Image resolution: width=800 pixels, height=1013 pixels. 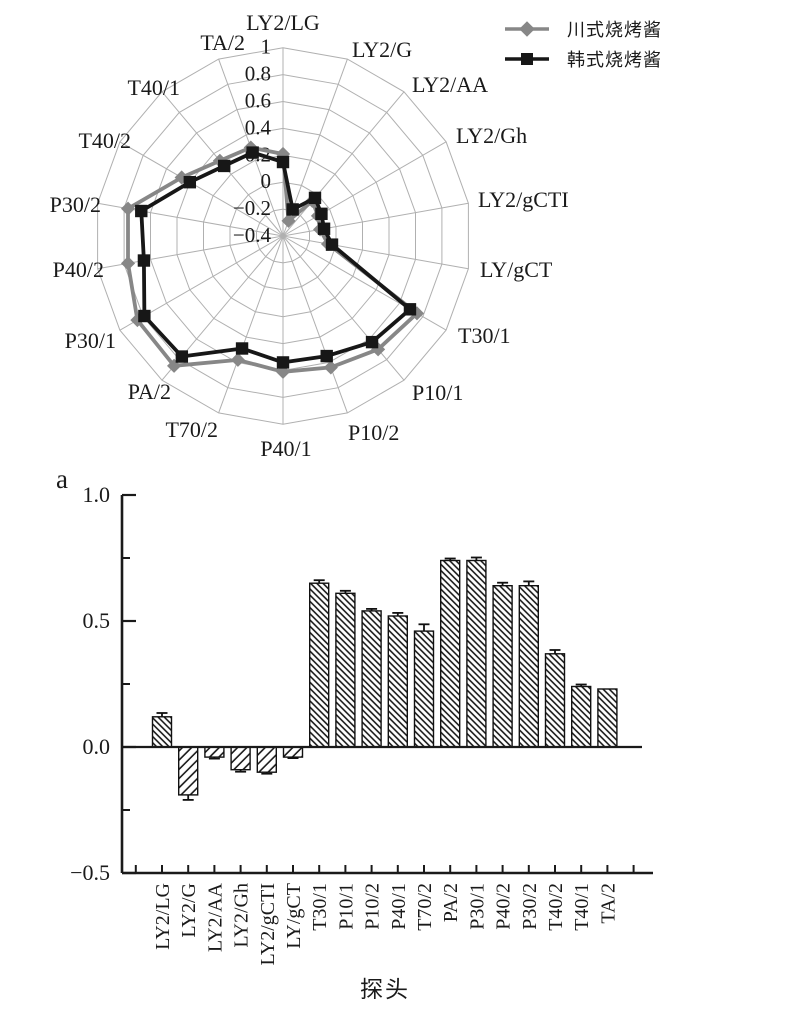 What do you see at coordinates (252, 141) in the screenshot?
I see `radar-radial-tick-labels: 10.80.60.40.20−0.2−0.4` at bounding box center [252, 141].